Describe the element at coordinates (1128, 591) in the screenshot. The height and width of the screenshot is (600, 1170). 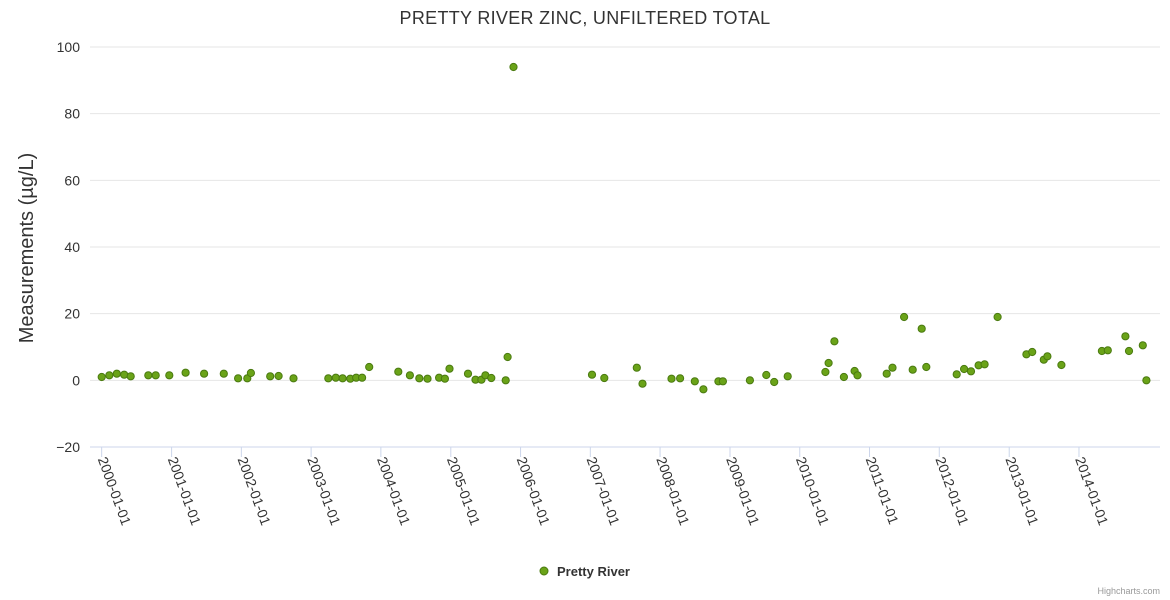
I see `credits-link: Highcharts.com` at that location.